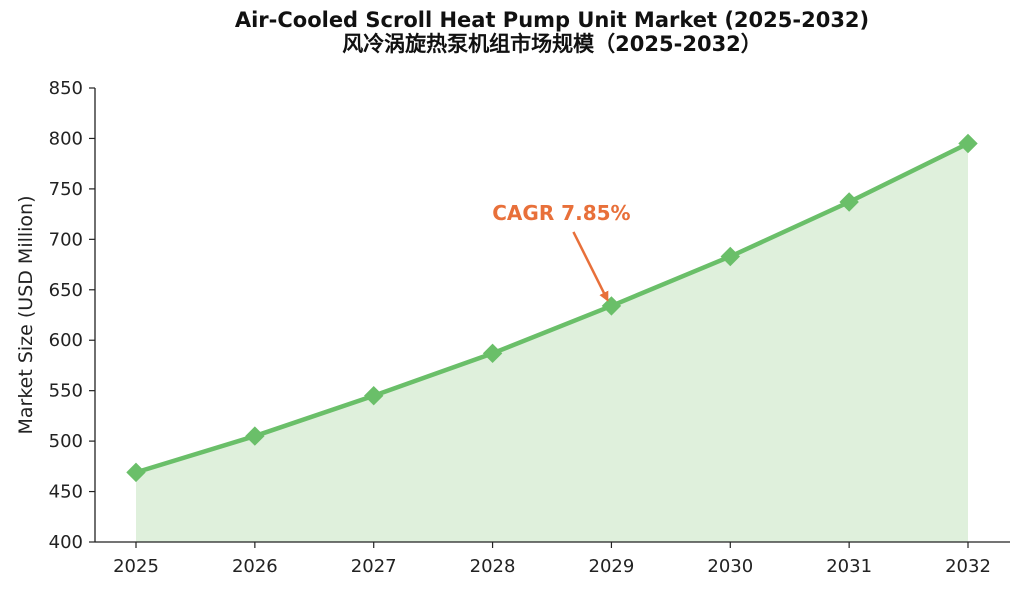 The image size is (1024, 593). I want to click on y-tick-label: 800, so click(66, 138).